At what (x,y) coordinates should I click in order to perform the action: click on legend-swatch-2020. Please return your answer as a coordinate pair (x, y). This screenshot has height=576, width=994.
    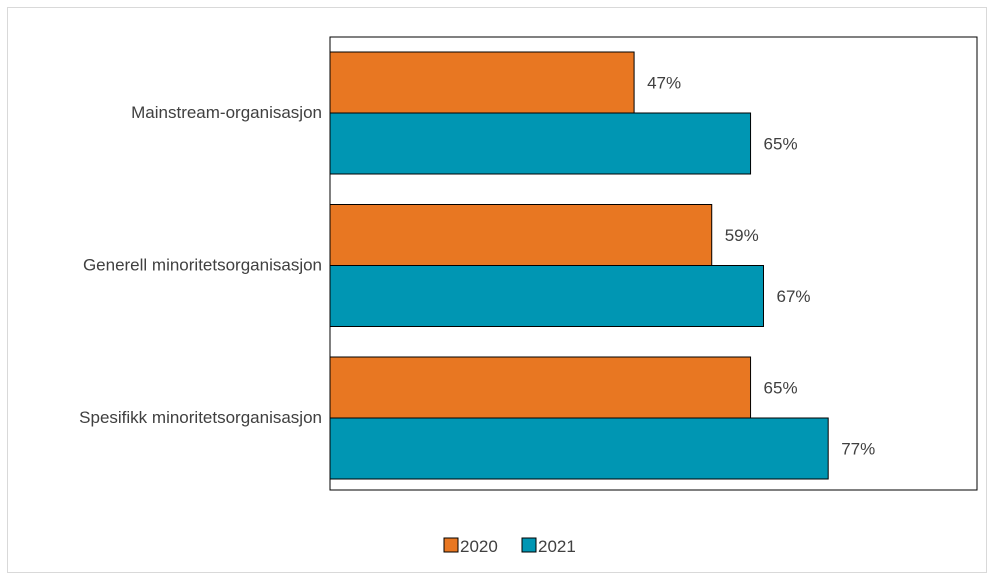
    Looking at the image, I should click on (451, 545).